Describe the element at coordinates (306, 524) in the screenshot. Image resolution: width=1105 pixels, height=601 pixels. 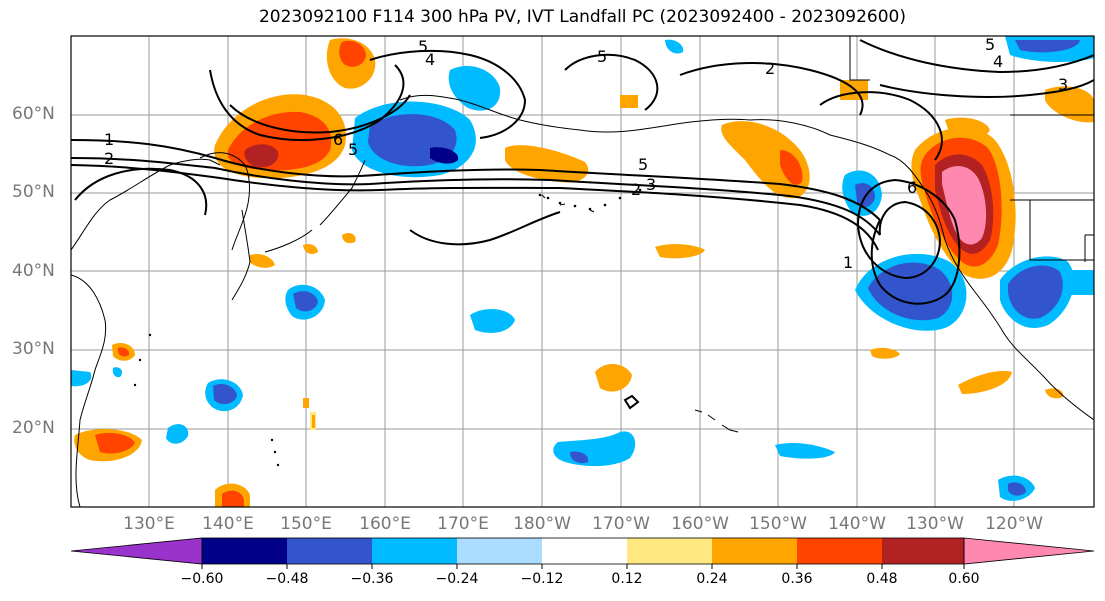
I see `lon-label-150e: 150°E` at that location.